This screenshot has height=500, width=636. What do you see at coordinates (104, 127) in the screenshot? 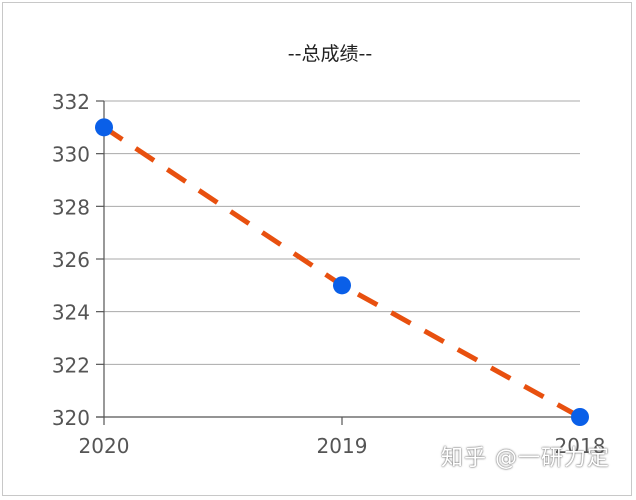
I see `data-point-2020` at bounding box center [104, 127].